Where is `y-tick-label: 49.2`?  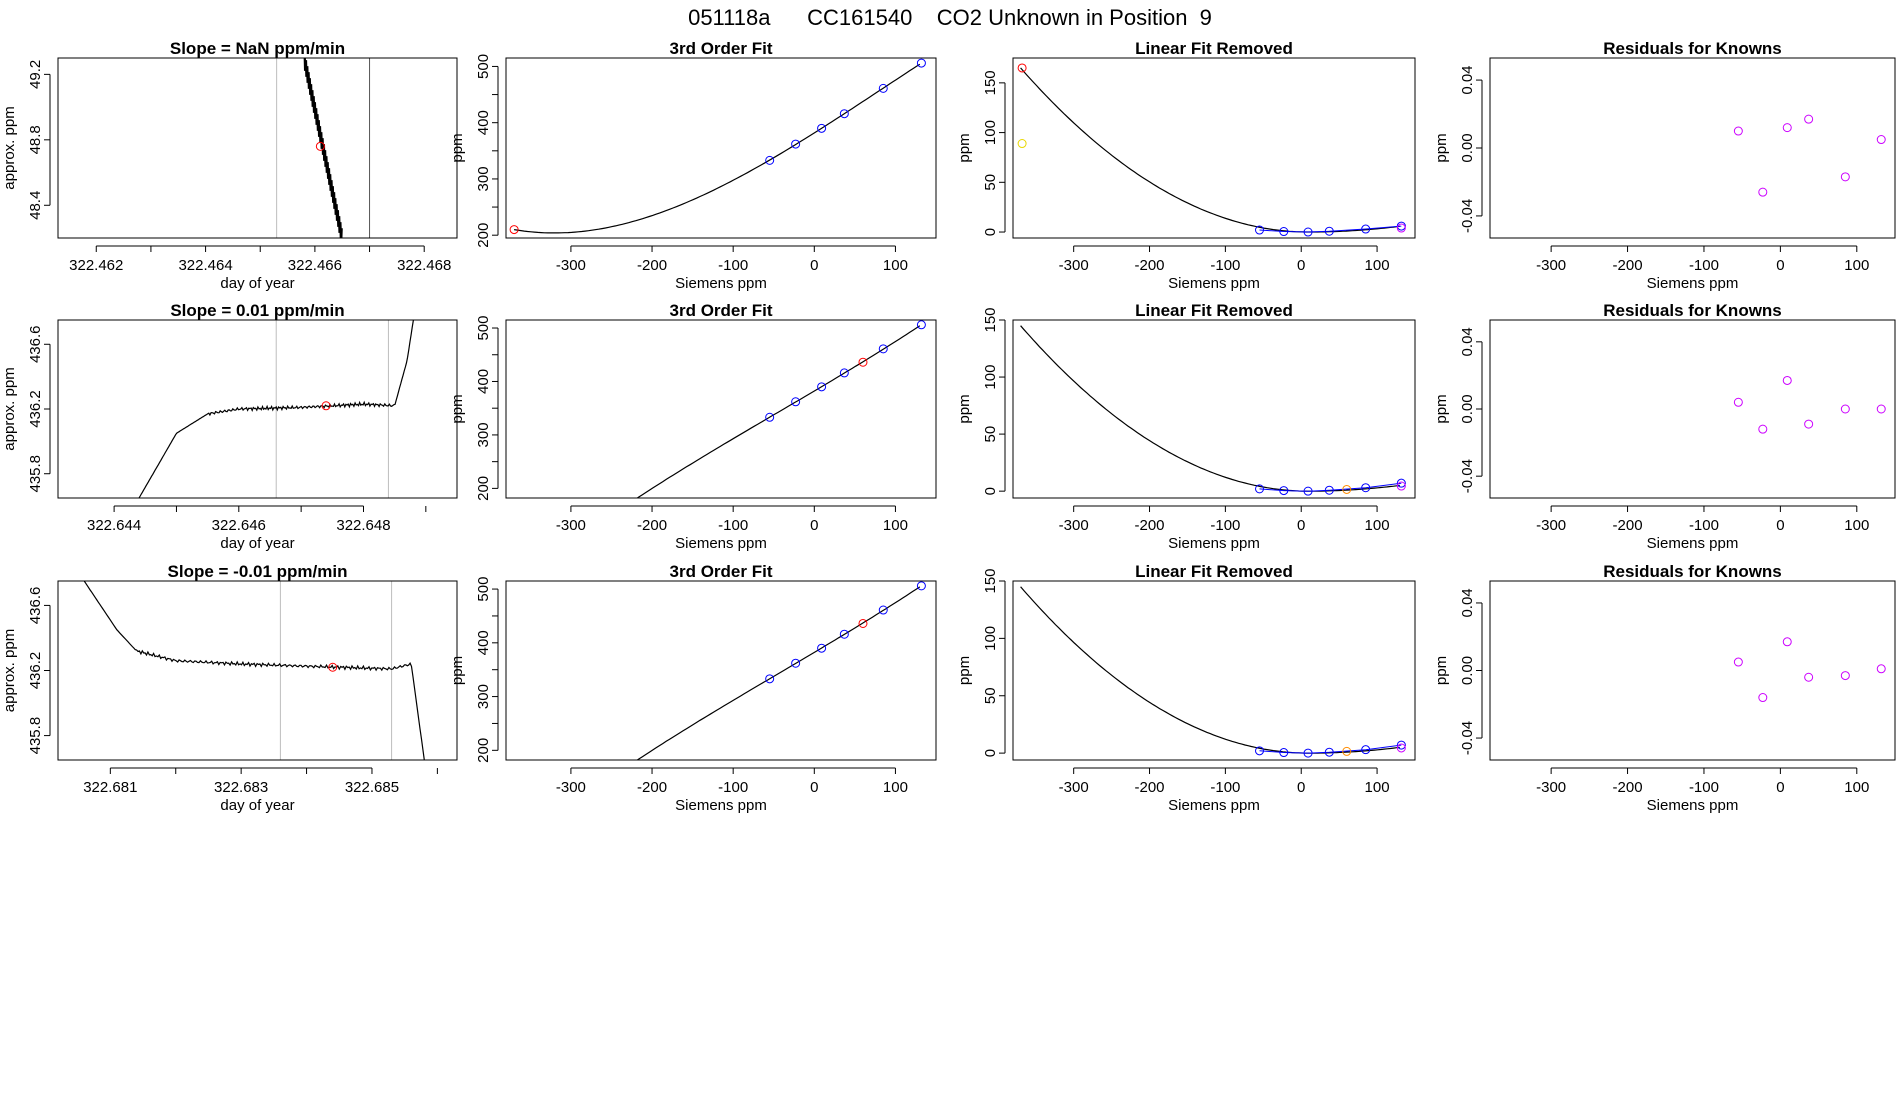 y-tick-label: 49.2 is located at coordinates (35, 74).